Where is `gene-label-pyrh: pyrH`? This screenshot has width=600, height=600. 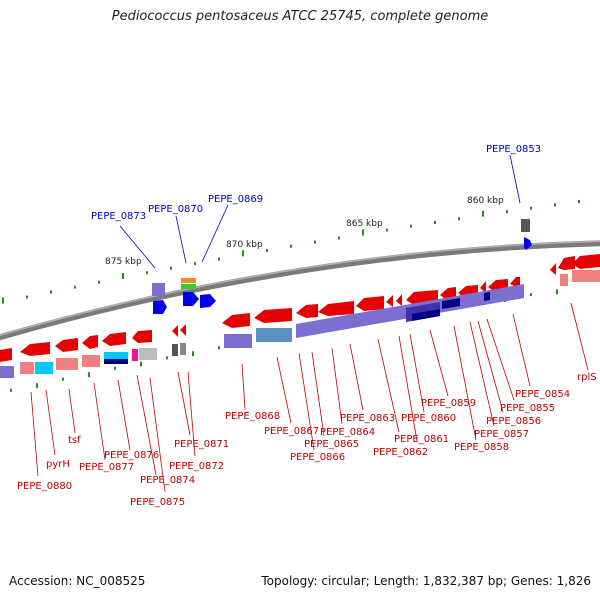 gene-label-pyrh: pyrH is located at coordinates (58, 464).